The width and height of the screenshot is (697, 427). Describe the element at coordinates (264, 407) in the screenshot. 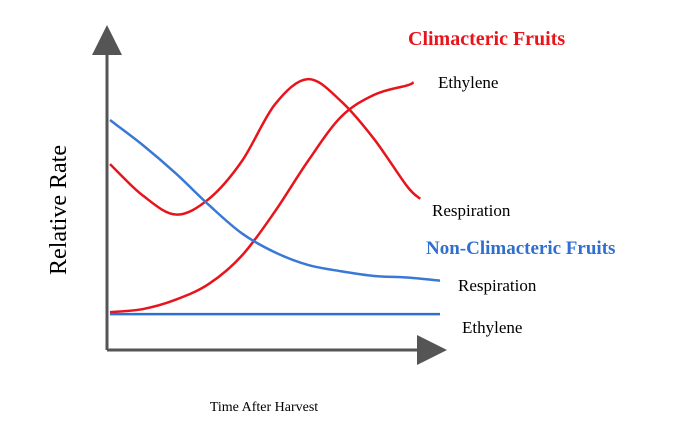

I see `x-axis-label: Time After Harvest` at that location.